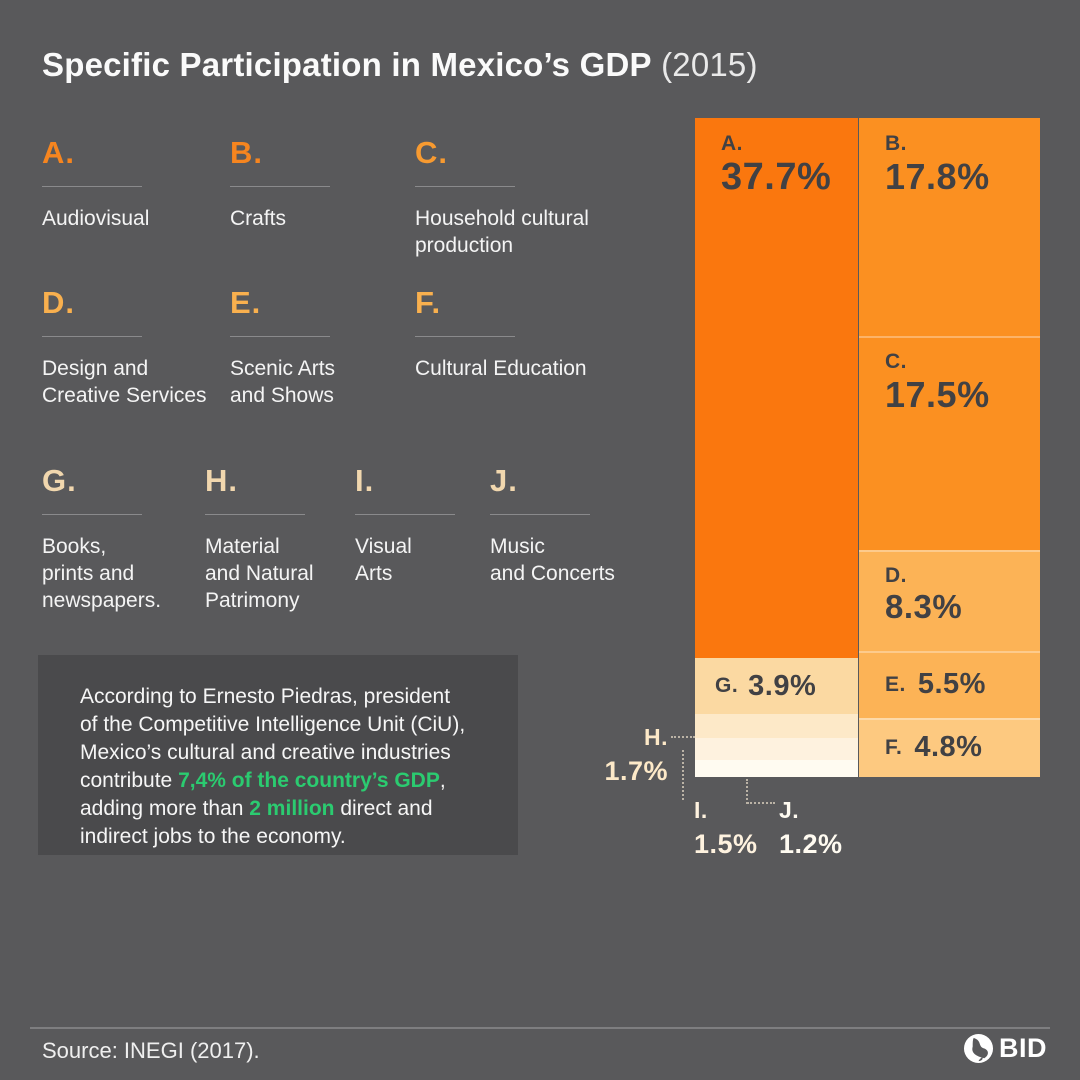 The width and height of the screenshot is (1080, 1080). What do you see at coordinates (761, 803) in the screenshot?
I see `leader-line-j-horizontal` at bounding box center [761, 803].